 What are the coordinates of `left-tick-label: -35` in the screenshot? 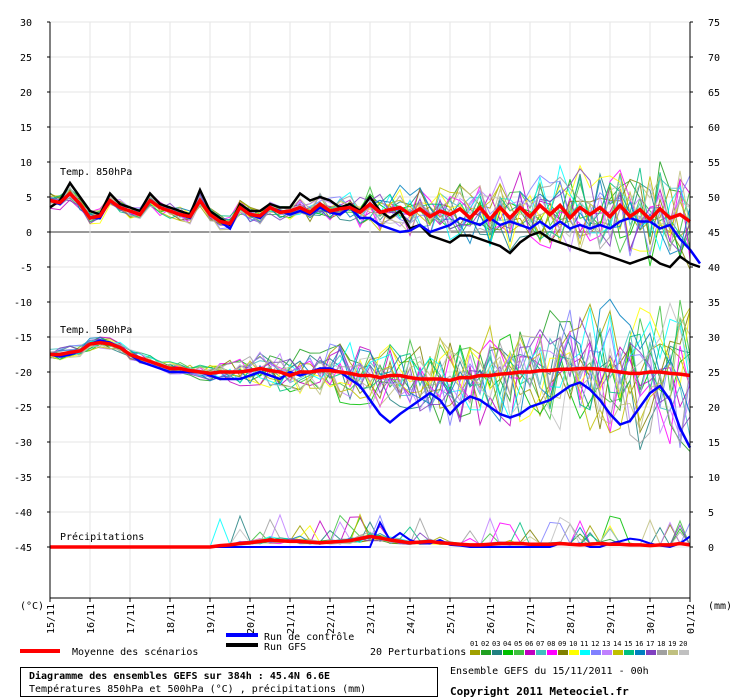 It's located at (23, 478).